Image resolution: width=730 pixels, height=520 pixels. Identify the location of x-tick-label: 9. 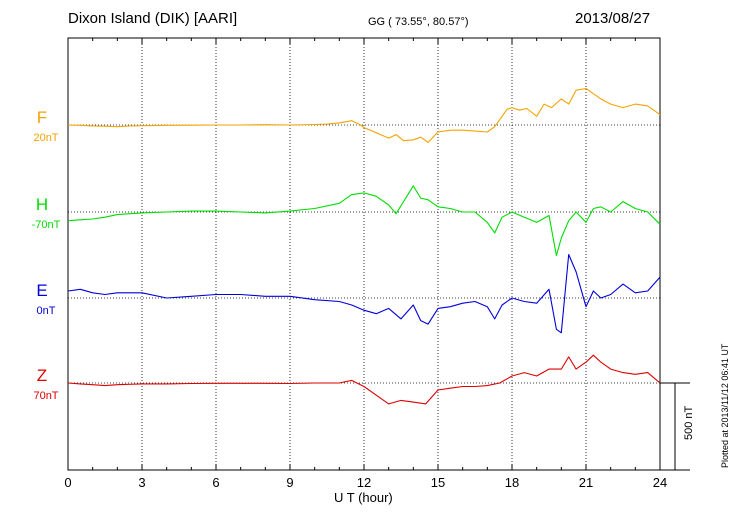
(289, 482).